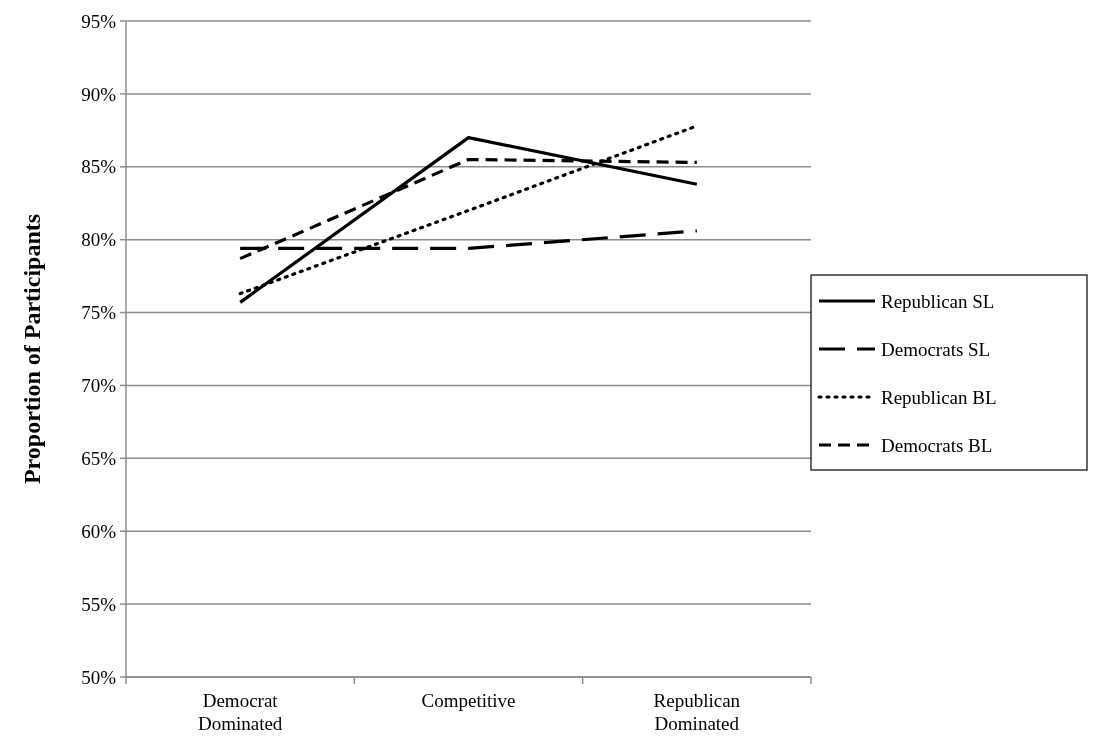  Describe the element at coordinates (32, 349) in the screenshot. I see `y-axis-title: Proportion of Participants` at that location.